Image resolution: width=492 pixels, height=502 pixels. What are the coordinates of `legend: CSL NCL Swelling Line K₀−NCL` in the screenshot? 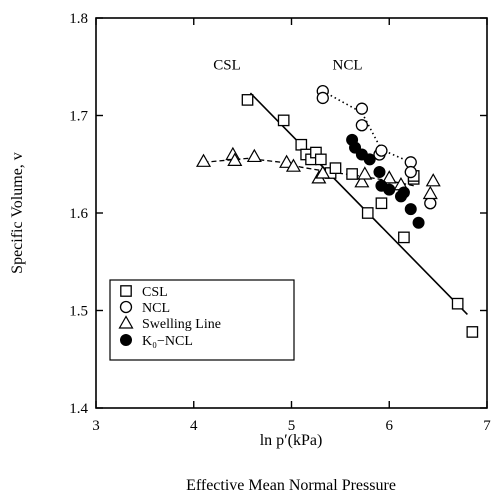 It's located at (202, 320).